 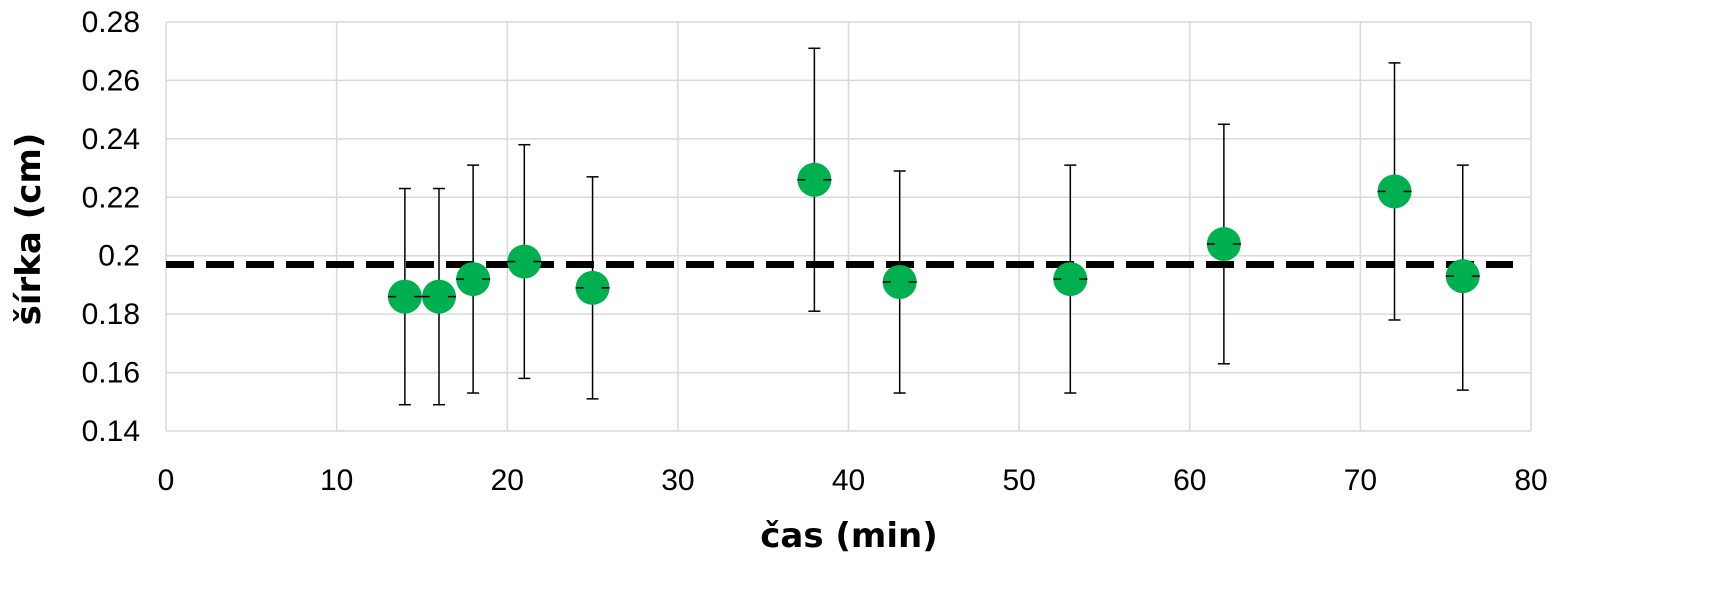 I want to click on y-axis-ticks: 0.14 0.16 0.18 0.2 0.22 0.24 0.26 0.28, so click(x=111, y=227).